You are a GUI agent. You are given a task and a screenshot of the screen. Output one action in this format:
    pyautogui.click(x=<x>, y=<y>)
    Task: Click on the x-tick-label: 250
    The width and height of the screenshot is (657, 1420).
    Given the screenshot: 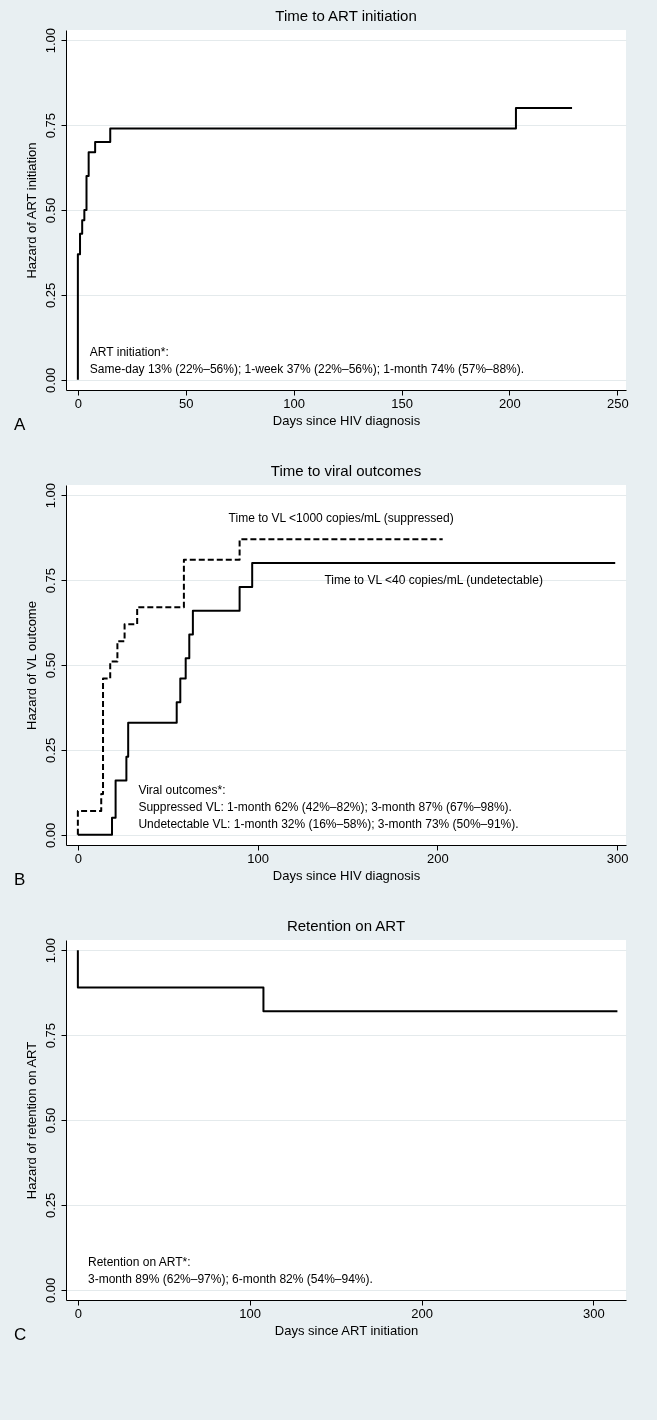 What is the action you would take?
    pyautogui.click(x=618, y=403)
    